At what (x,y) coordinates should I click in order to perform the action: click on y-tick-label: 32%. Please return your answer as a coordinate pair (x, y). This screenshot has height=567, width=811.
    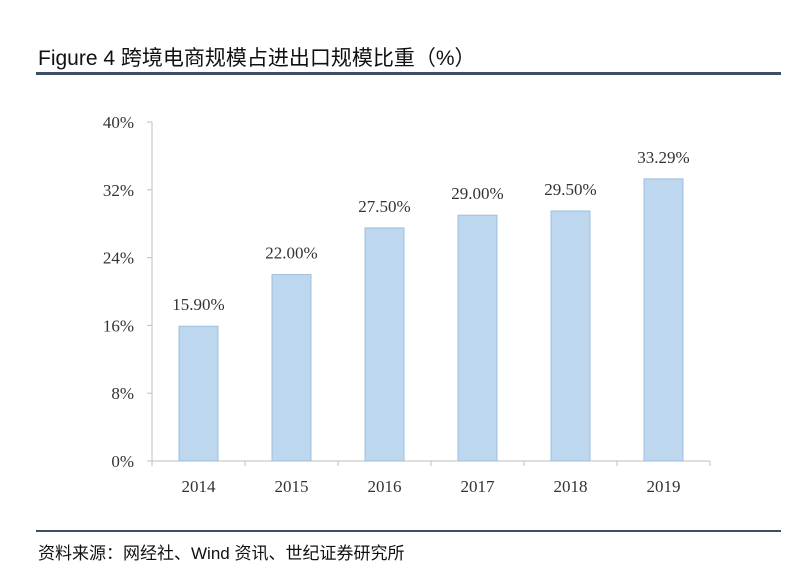
    Looking at the image, I should click on (118, 190).